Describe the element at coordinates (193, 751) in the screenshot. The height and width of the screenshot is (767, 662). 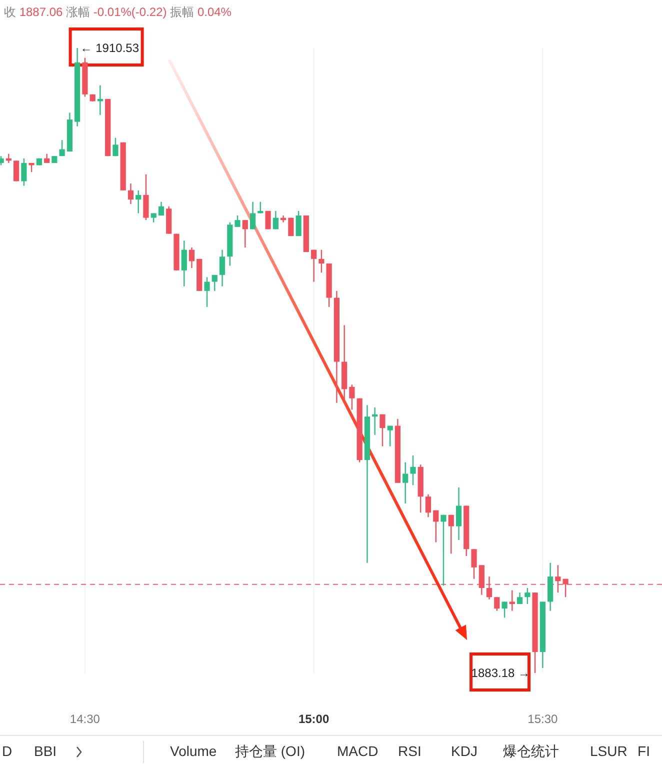
I see `text: Volume` at that location.